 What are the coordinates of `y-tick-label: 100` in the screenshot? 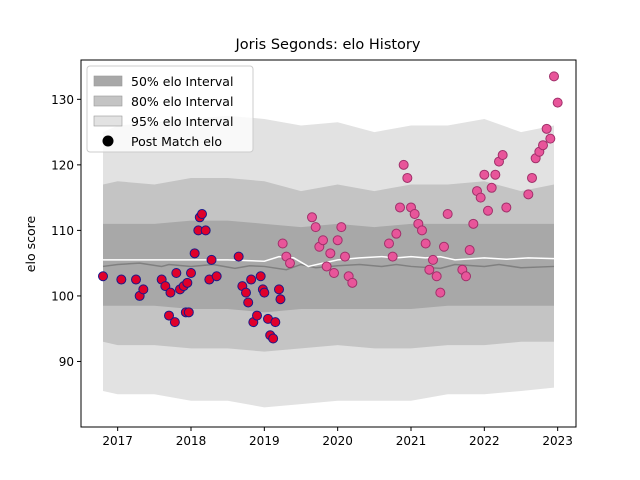 It's located at (62, 296).